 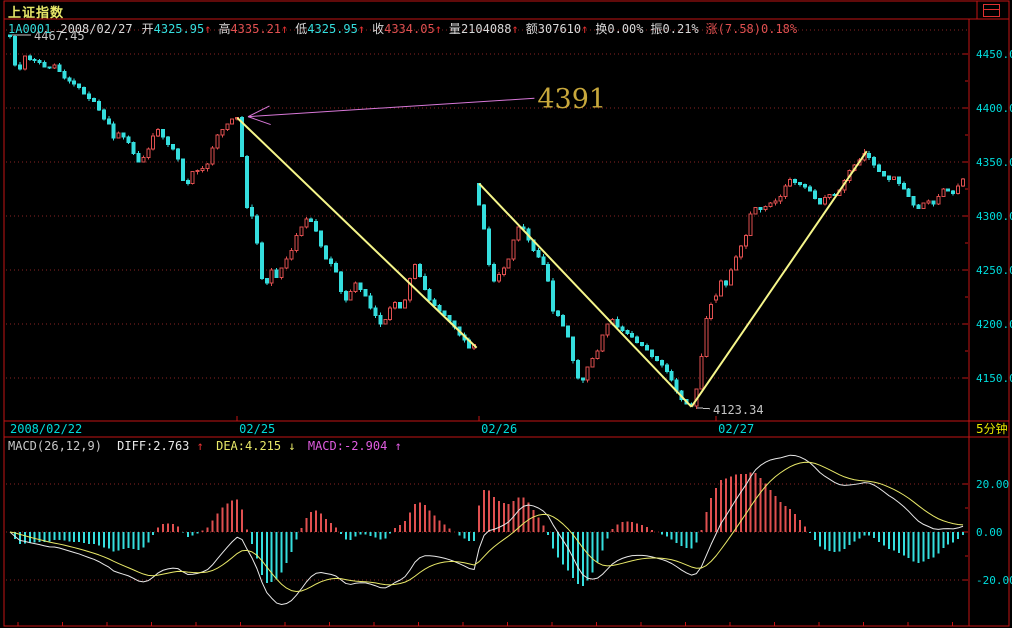 What do you see at coordinates (619, 29) in the screenshot?
I see `quote-field: 换0.00%` at bounding box center [619, 29].